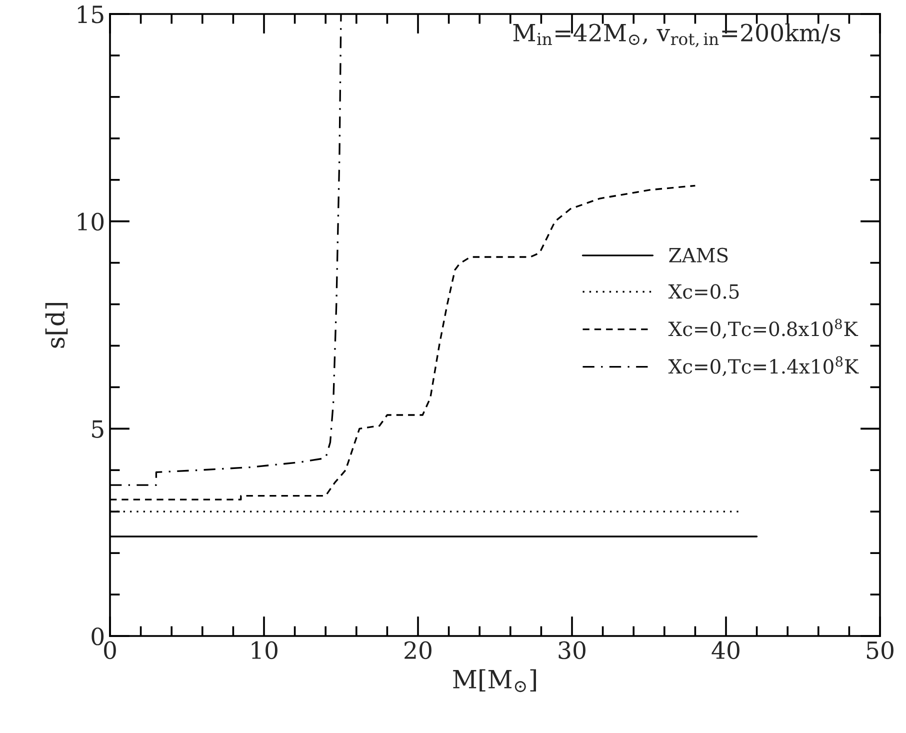 Image resolution: width=906 pixels, height=733 pixels. Describe the element at coordinates (698, 255) in the screenshot. I see `legend-label: ZAMS` at that location.